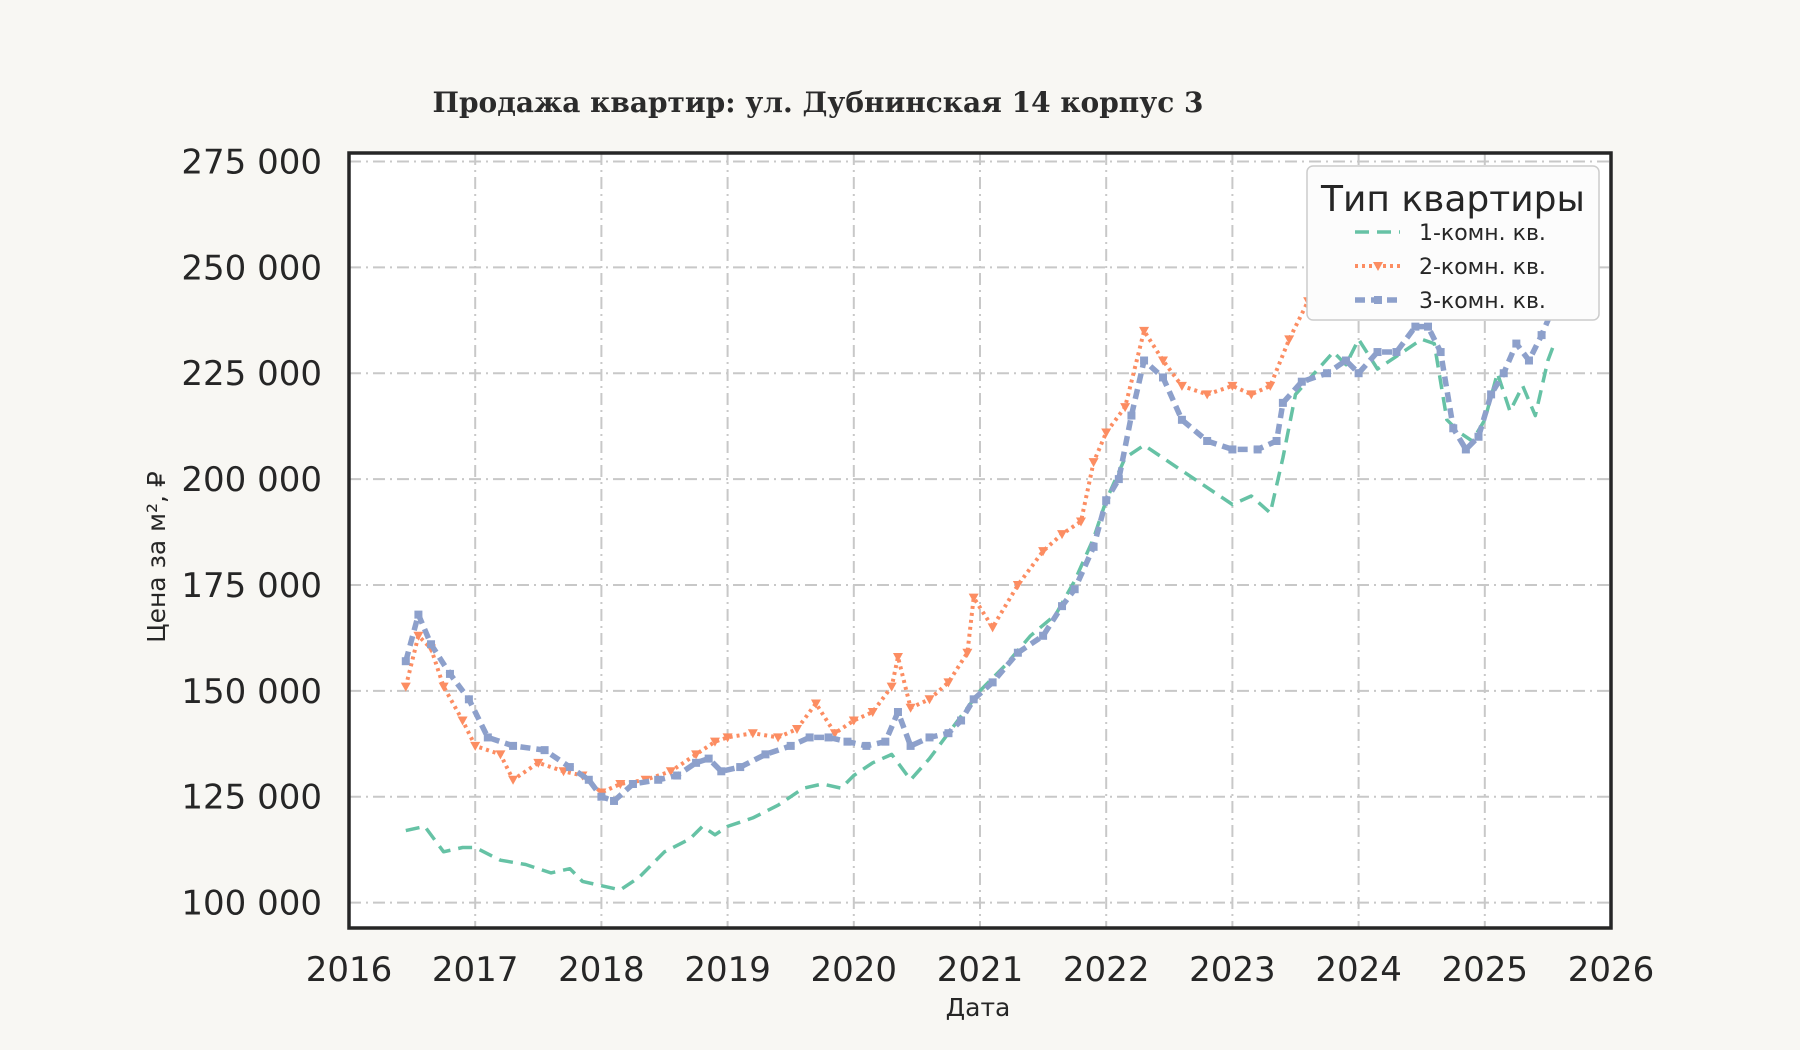 The image size is (1800, 1050). Describe the element at coordinates (1358, 970) in the screenshot. I see `x-tick-label: 2024` at that location.